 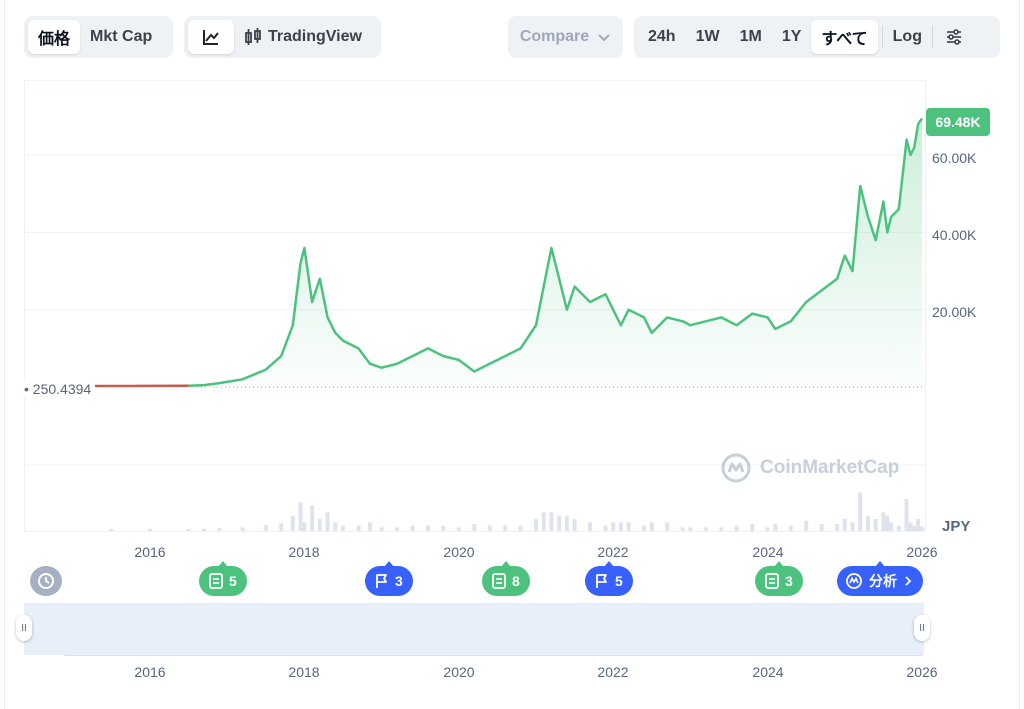 What do you see at coordinates (121, 36) in the screenshot?
I see `tab-mkt-cap: Mkt Cap` at bounding box center [121, 36].